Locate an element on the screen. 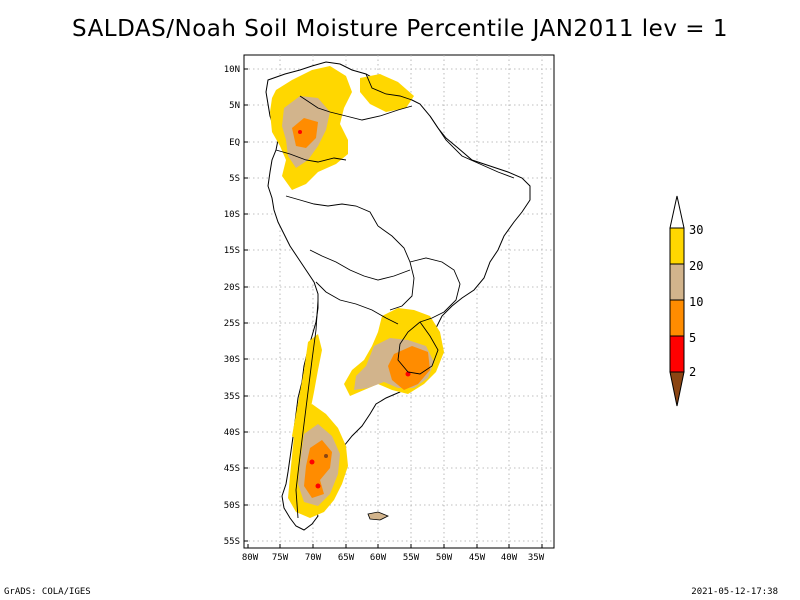 The height and width of the screenshot is (600, 800). lat-label-15s: 15S is located at coordinates (232, 251).